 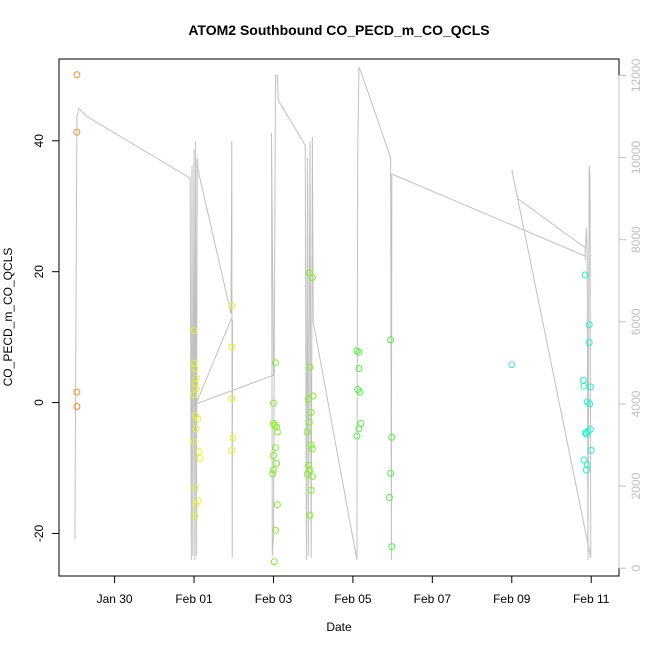 What do you see at coordinates (39, 533) in the screenshot?
I see `y-tick-label: -20` at bounding box center [39, 533].